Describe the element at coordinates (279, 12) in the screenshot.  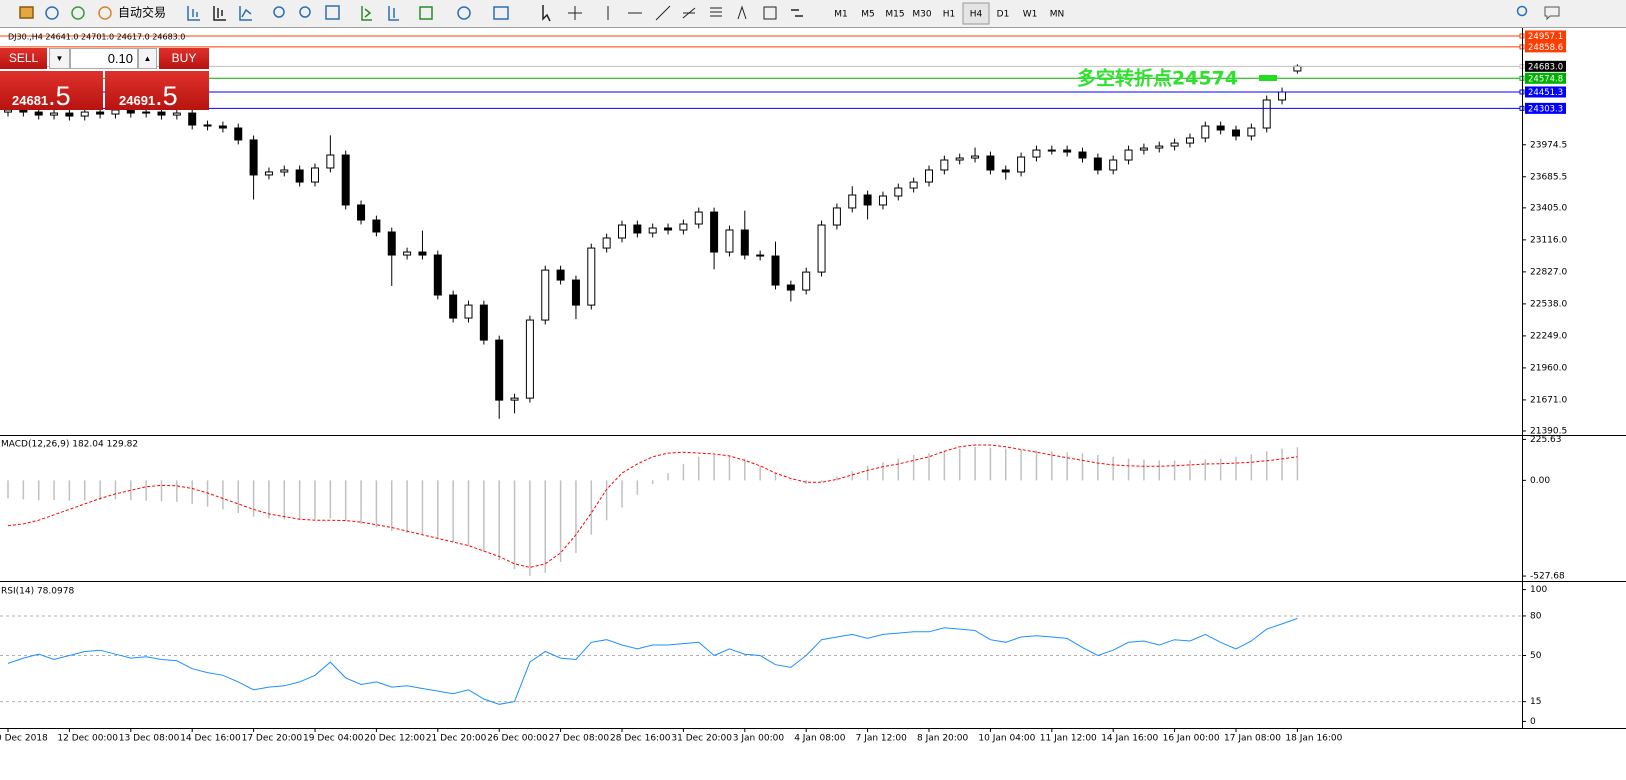
I see `icon-zoom-in` at that location.